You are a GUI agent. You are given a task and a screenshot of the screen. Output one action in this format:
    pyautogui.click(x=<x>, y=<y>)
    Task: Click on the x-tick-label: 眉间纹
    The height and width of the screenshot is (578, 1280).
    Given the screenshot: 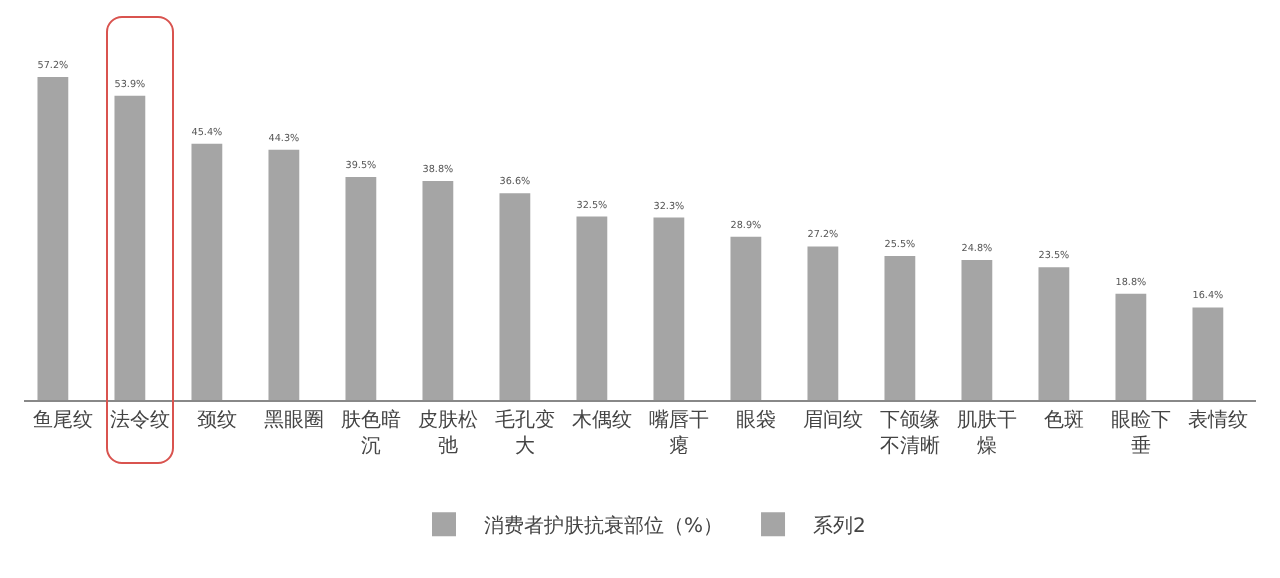 What is the action you would take?
    pyautogui.click(x=832, y=420)
    